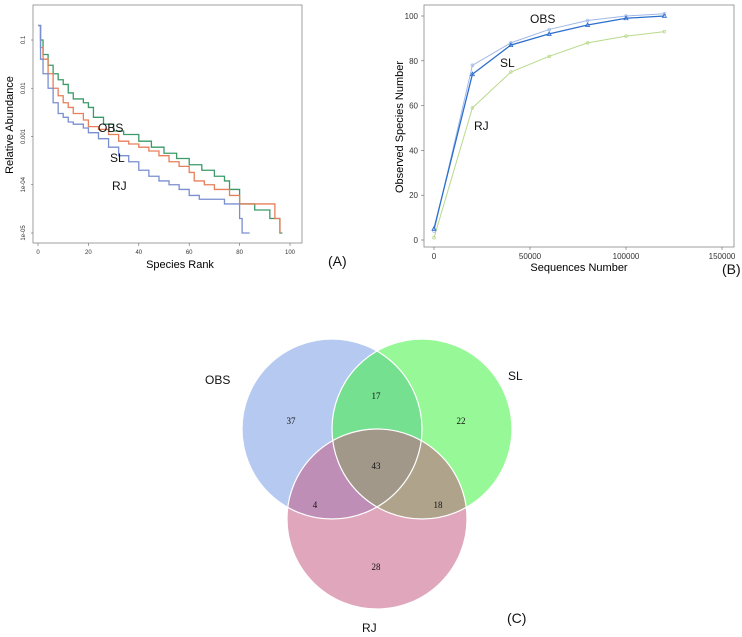 This screenshot has height=637, width=742. I want to click on venn-count-rj-only: 28, so click(377, 567).